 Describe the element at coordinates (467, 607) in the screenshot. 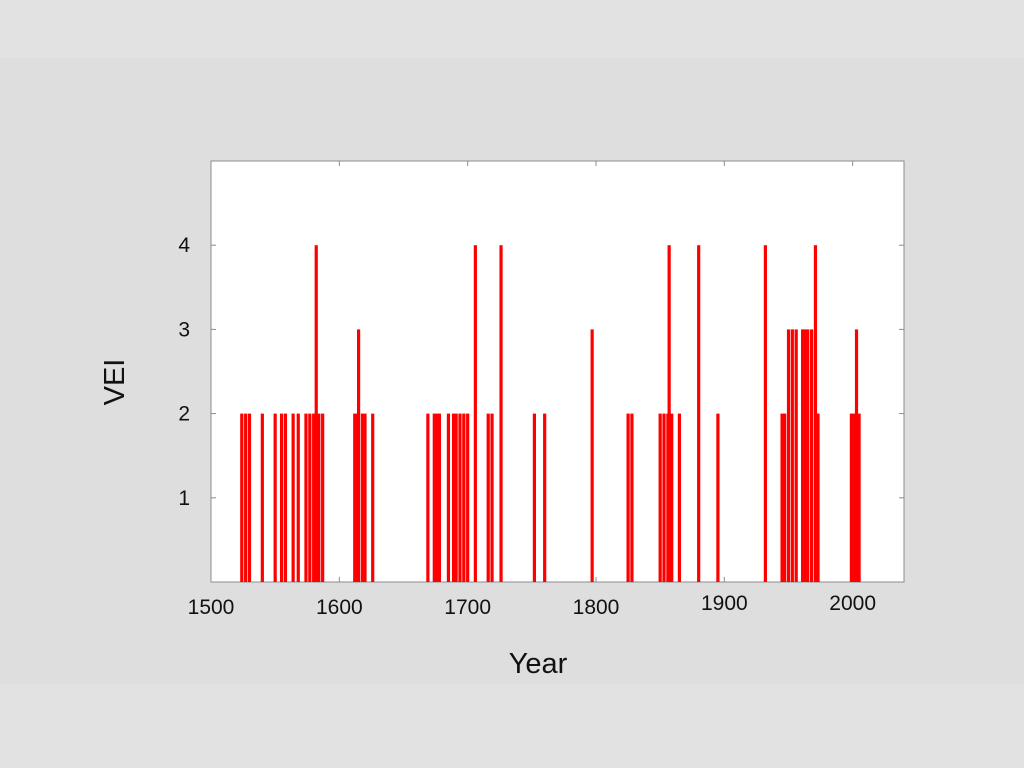

I see `x-tick-label: 1700` at that location.